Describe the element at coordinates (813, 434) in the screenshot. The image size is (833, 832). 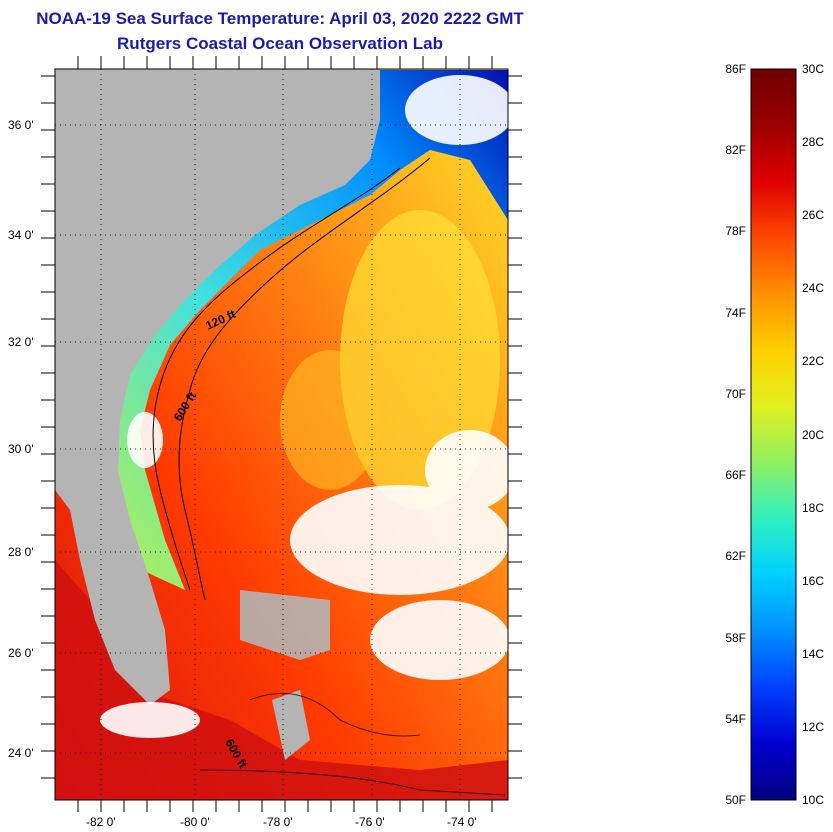
I see `colorbar-label-c: 20C` at that location.